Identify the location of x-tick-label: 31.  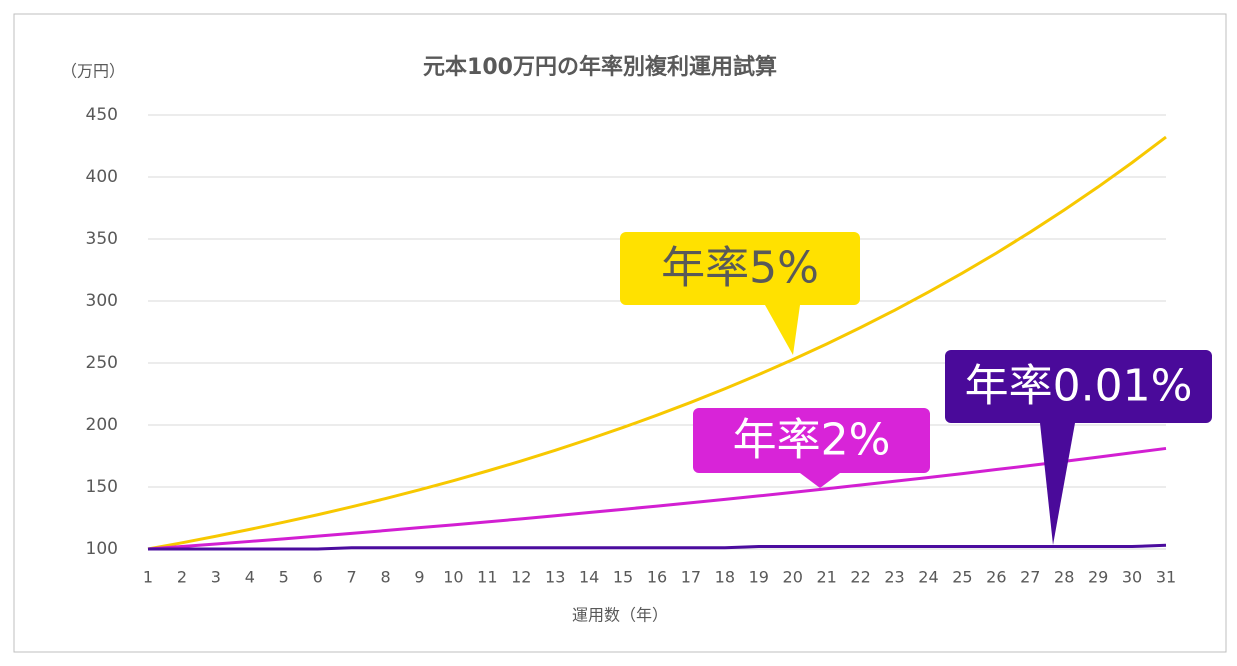
(1166, 577).